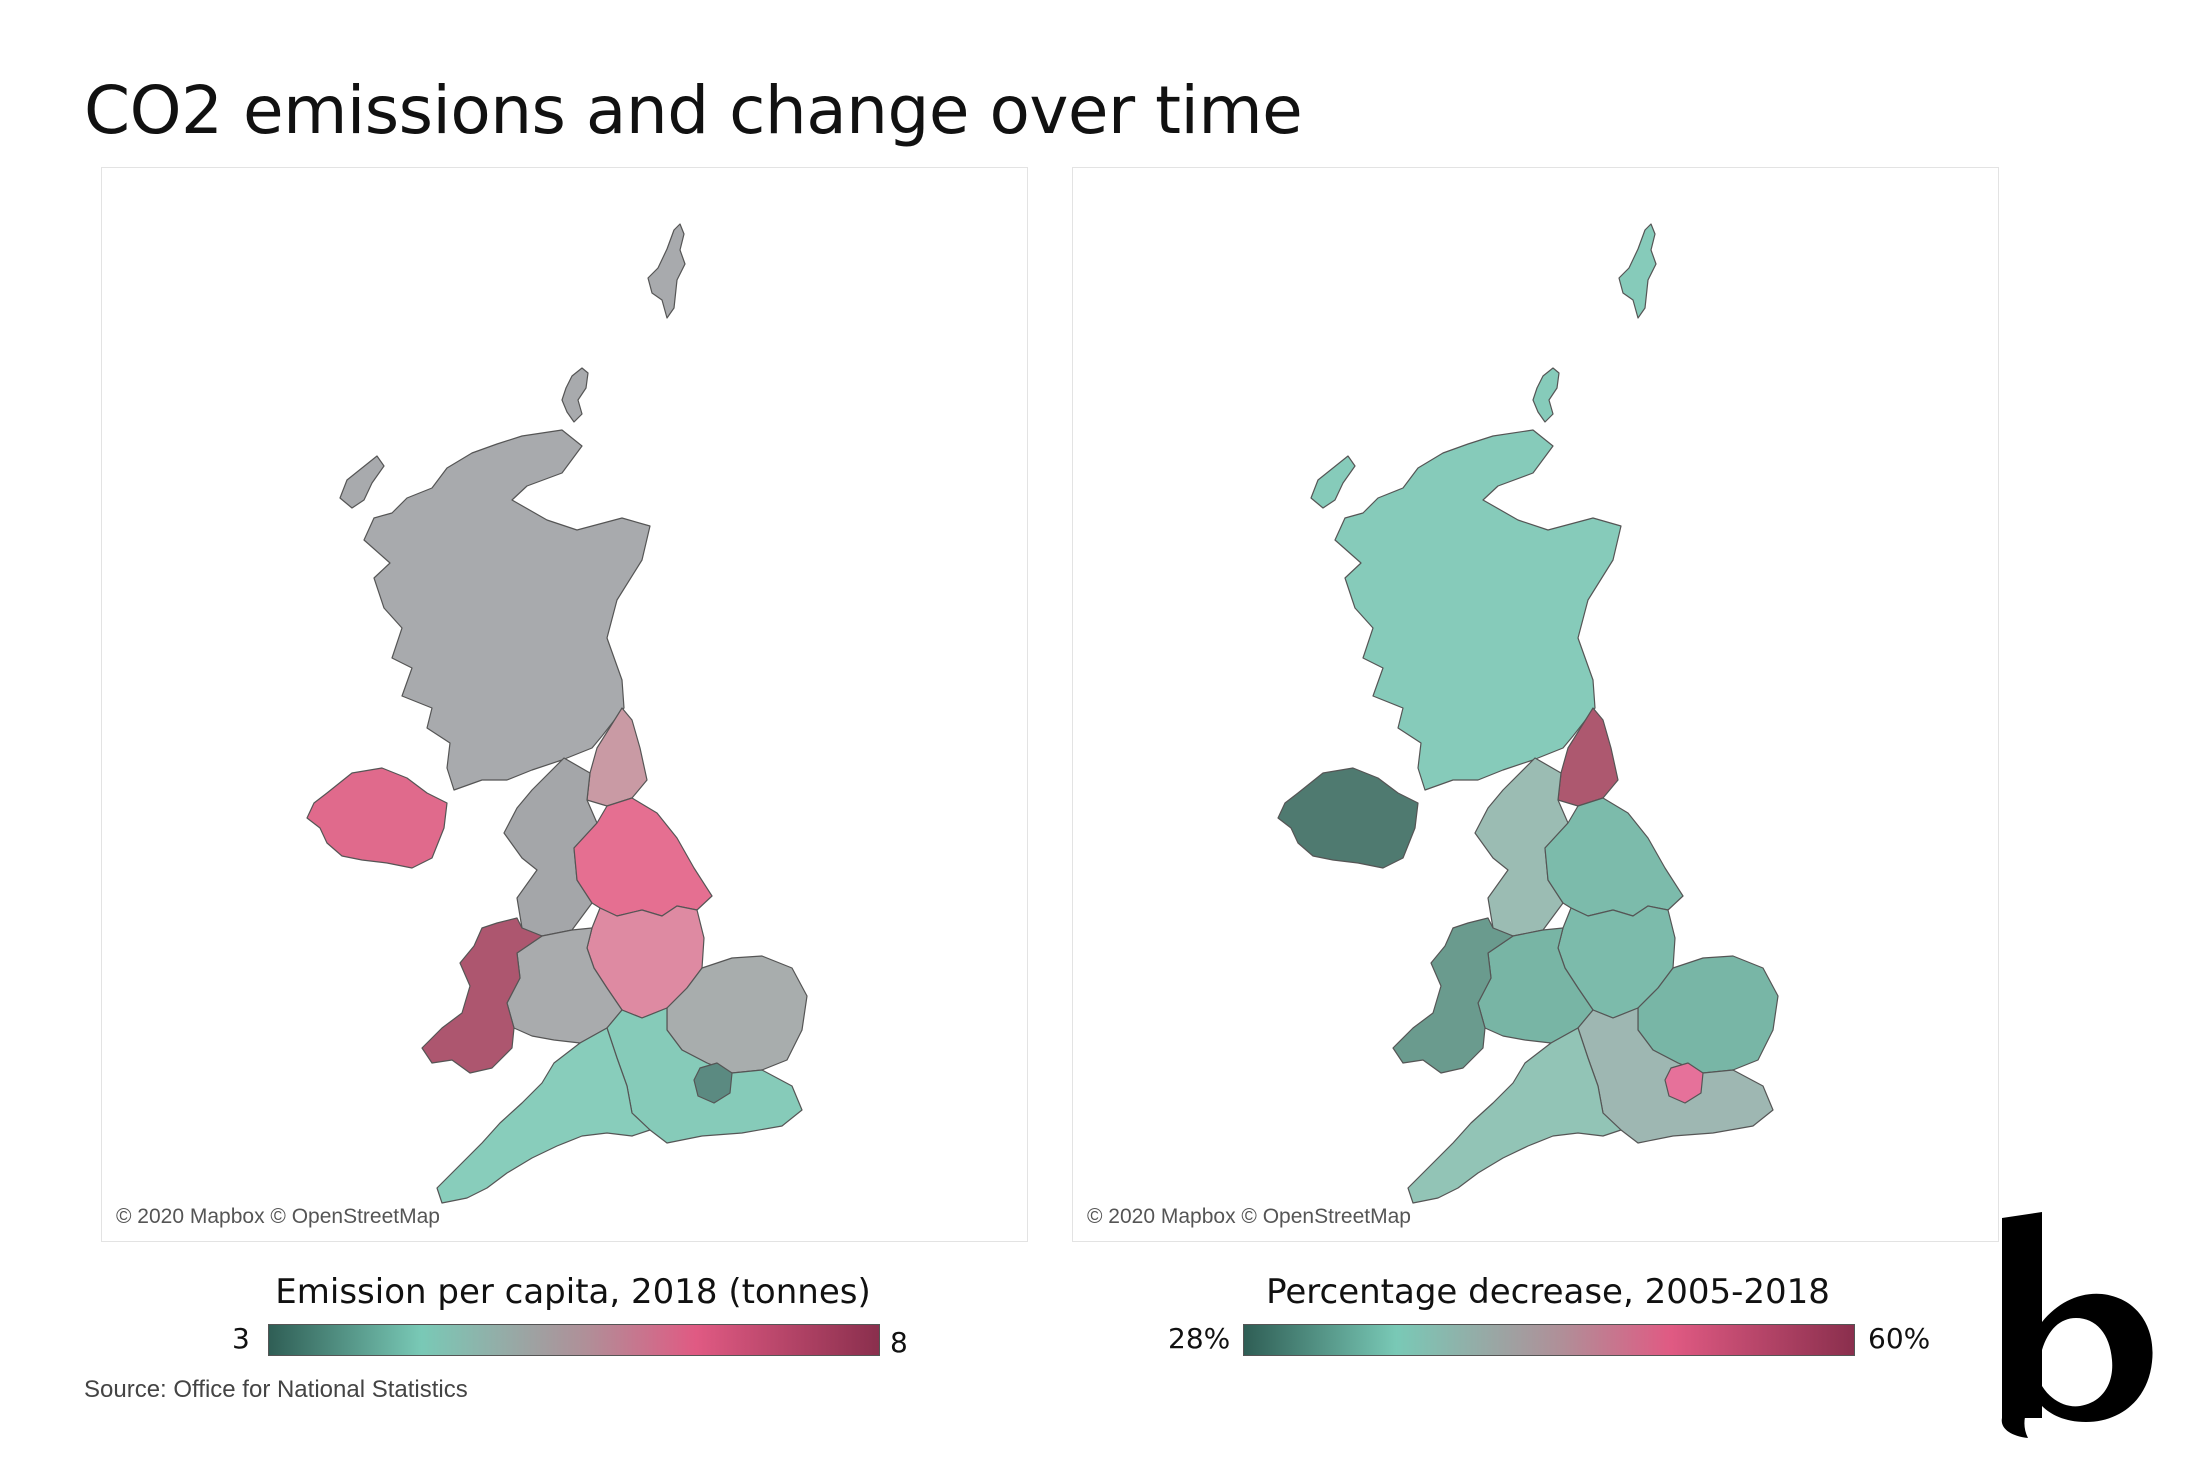 The width and height of the screenshot is (2208, 1472). What do you see at coordinates (2077, 1325) in the screenshot?
I see `b-logo-icon` at bounding box center [2077, 1325].